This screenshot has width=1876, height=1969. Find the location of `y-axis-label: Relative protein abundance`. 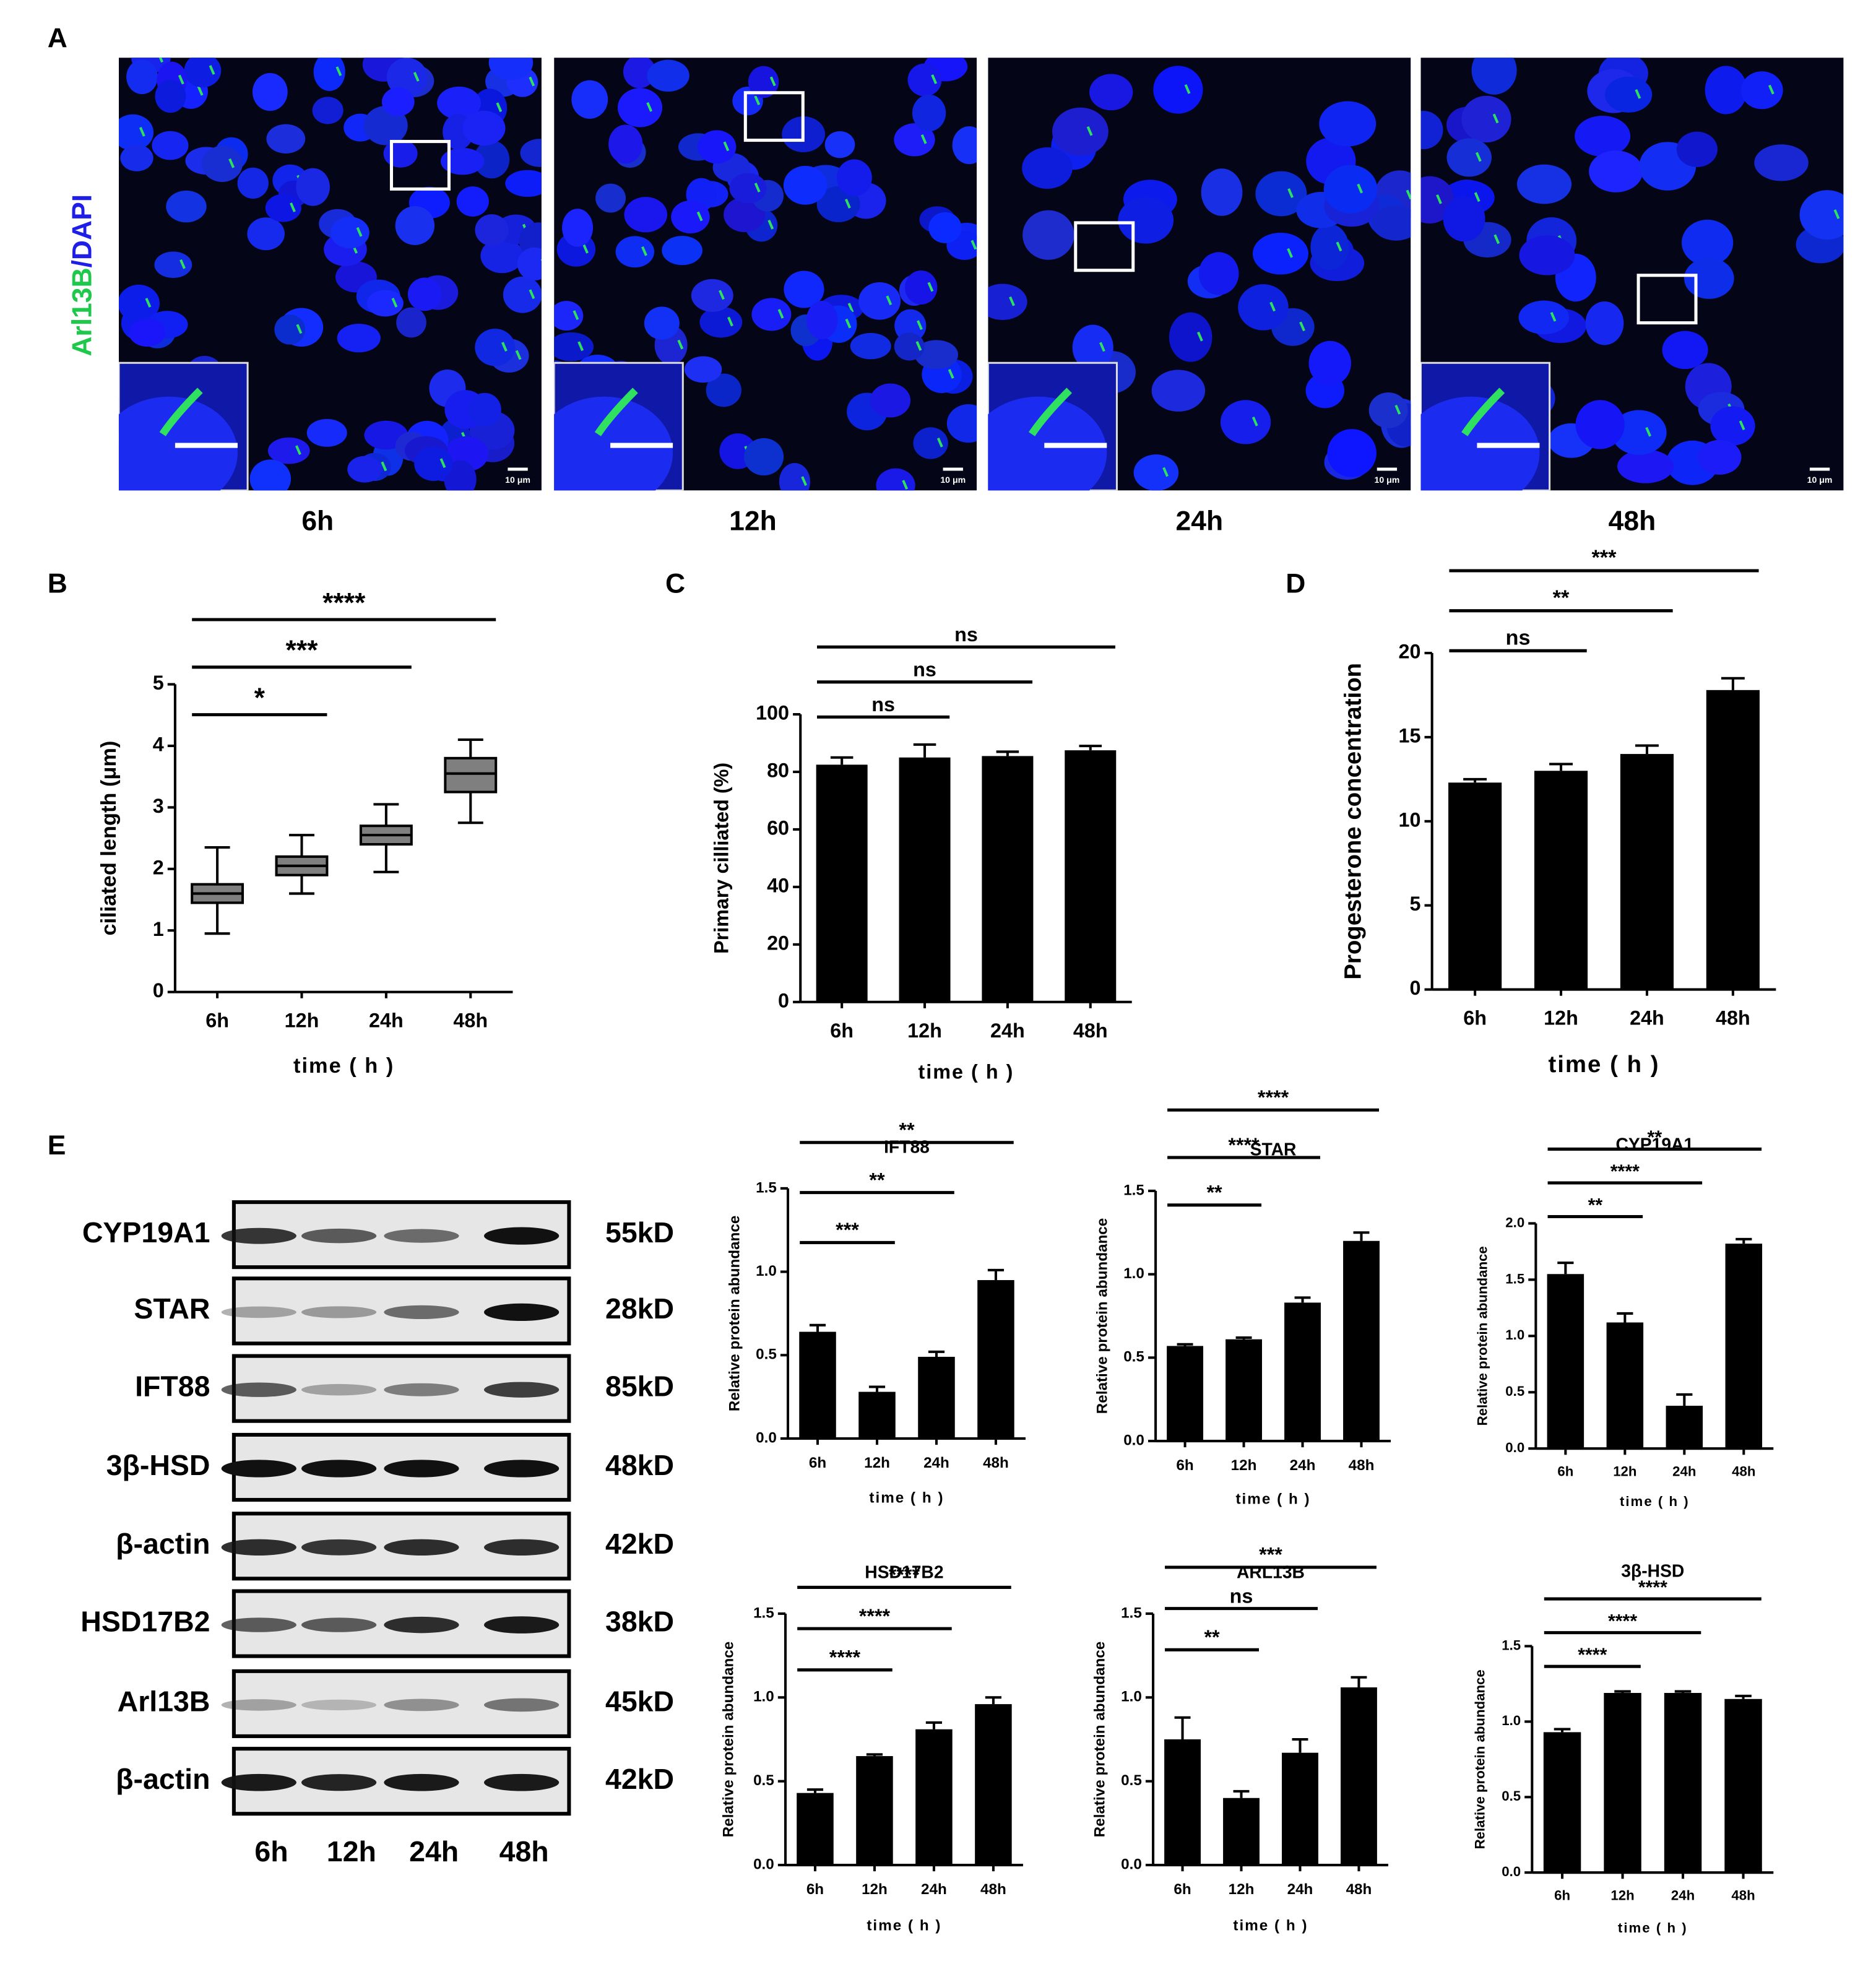

y-axis-label: Relative protein abundance is located at coordinates (729, 1739).